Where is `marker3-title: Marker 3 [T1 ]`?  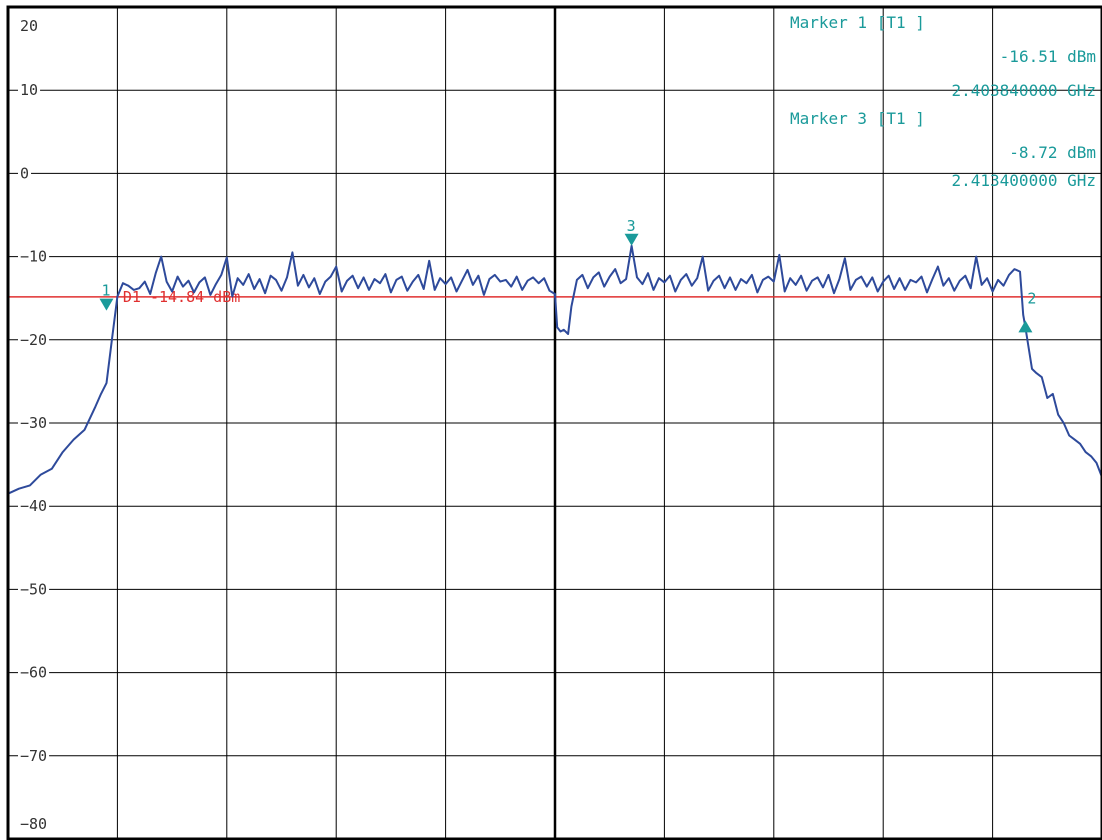 marker3-title: Marker 3 [T1 ] is located at coordinates (857, 118).